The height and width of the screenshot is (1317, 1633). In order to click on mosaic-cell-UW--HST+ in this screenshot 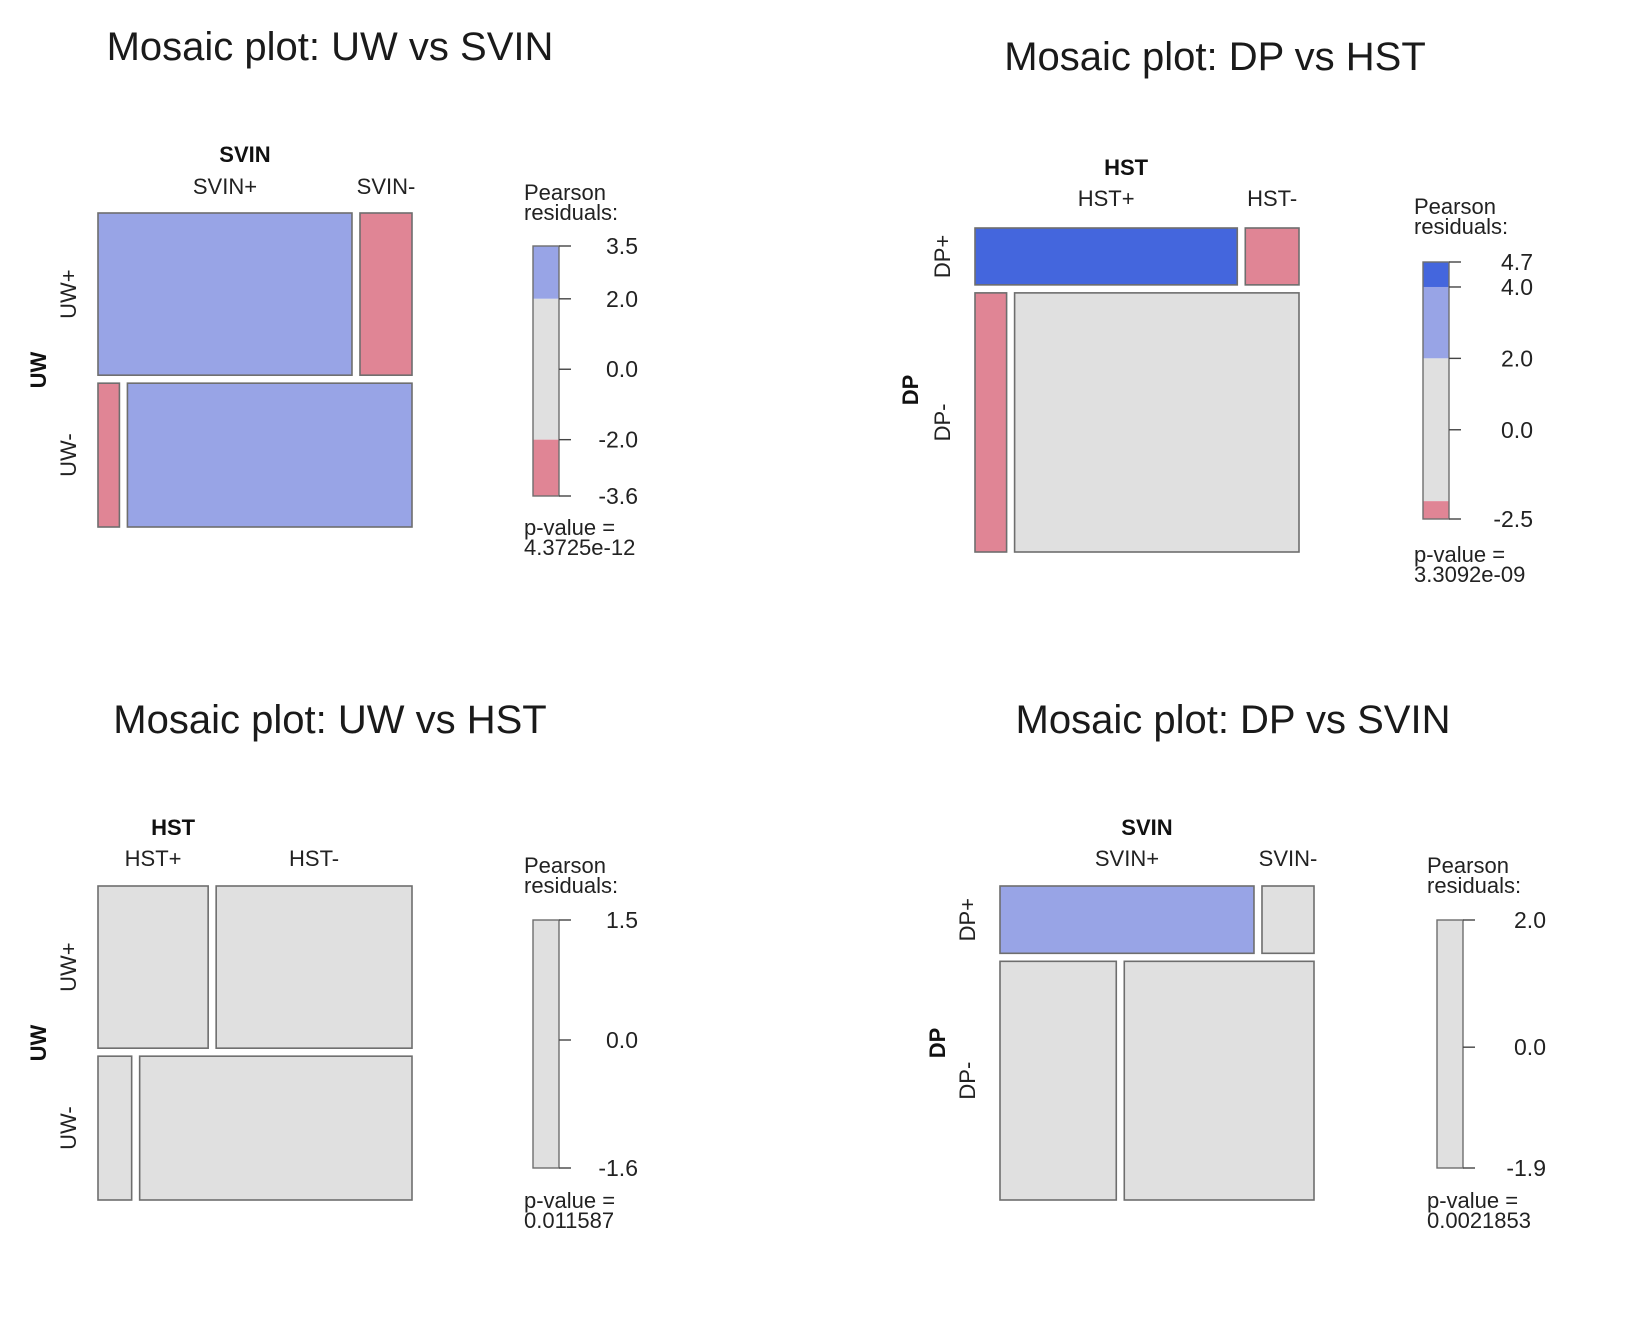, I will do `click(115, 1128)`.